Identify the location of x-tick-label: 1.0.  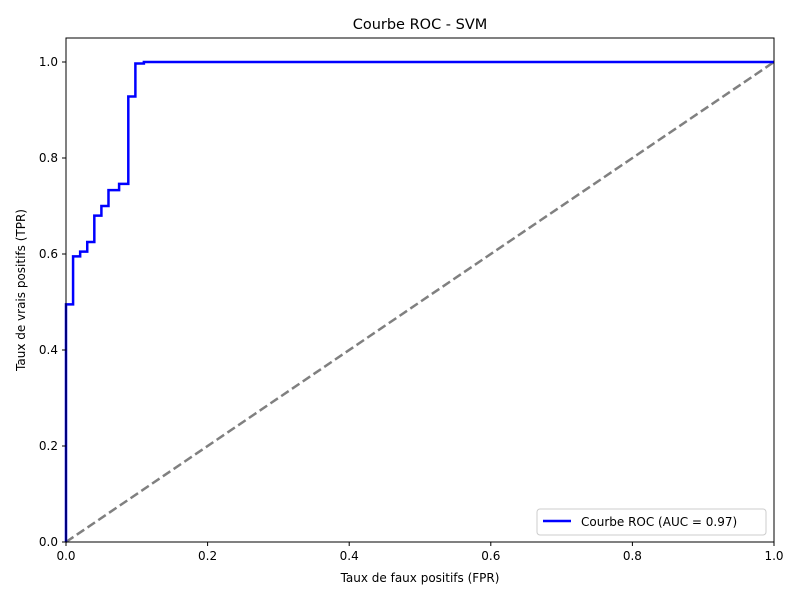
(773, 556).